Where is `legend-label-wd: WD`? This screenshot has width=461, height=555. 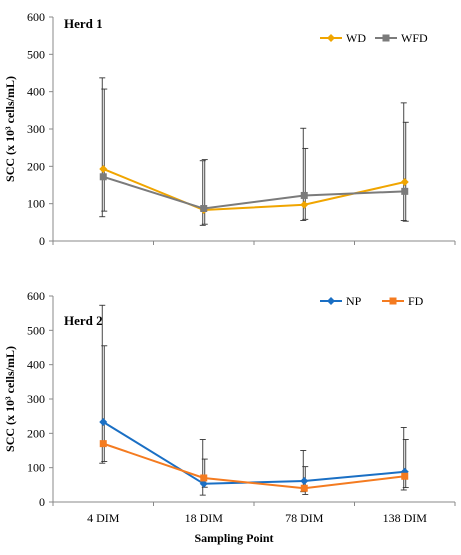
legend-label-wd: WD is located at coordinates (356, 38).